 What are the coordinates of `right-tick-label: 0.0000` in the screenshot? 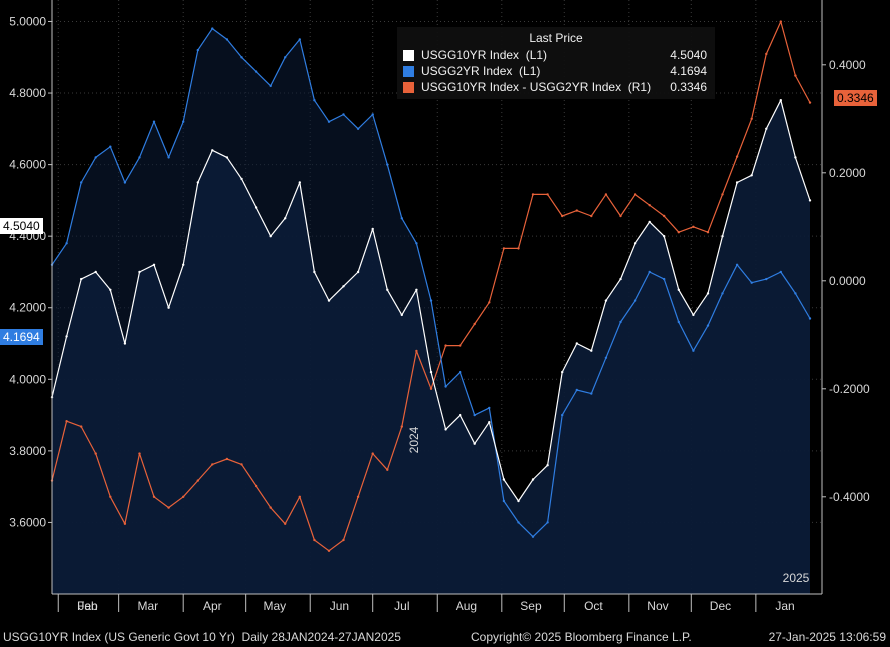 It's located at (847, 281).